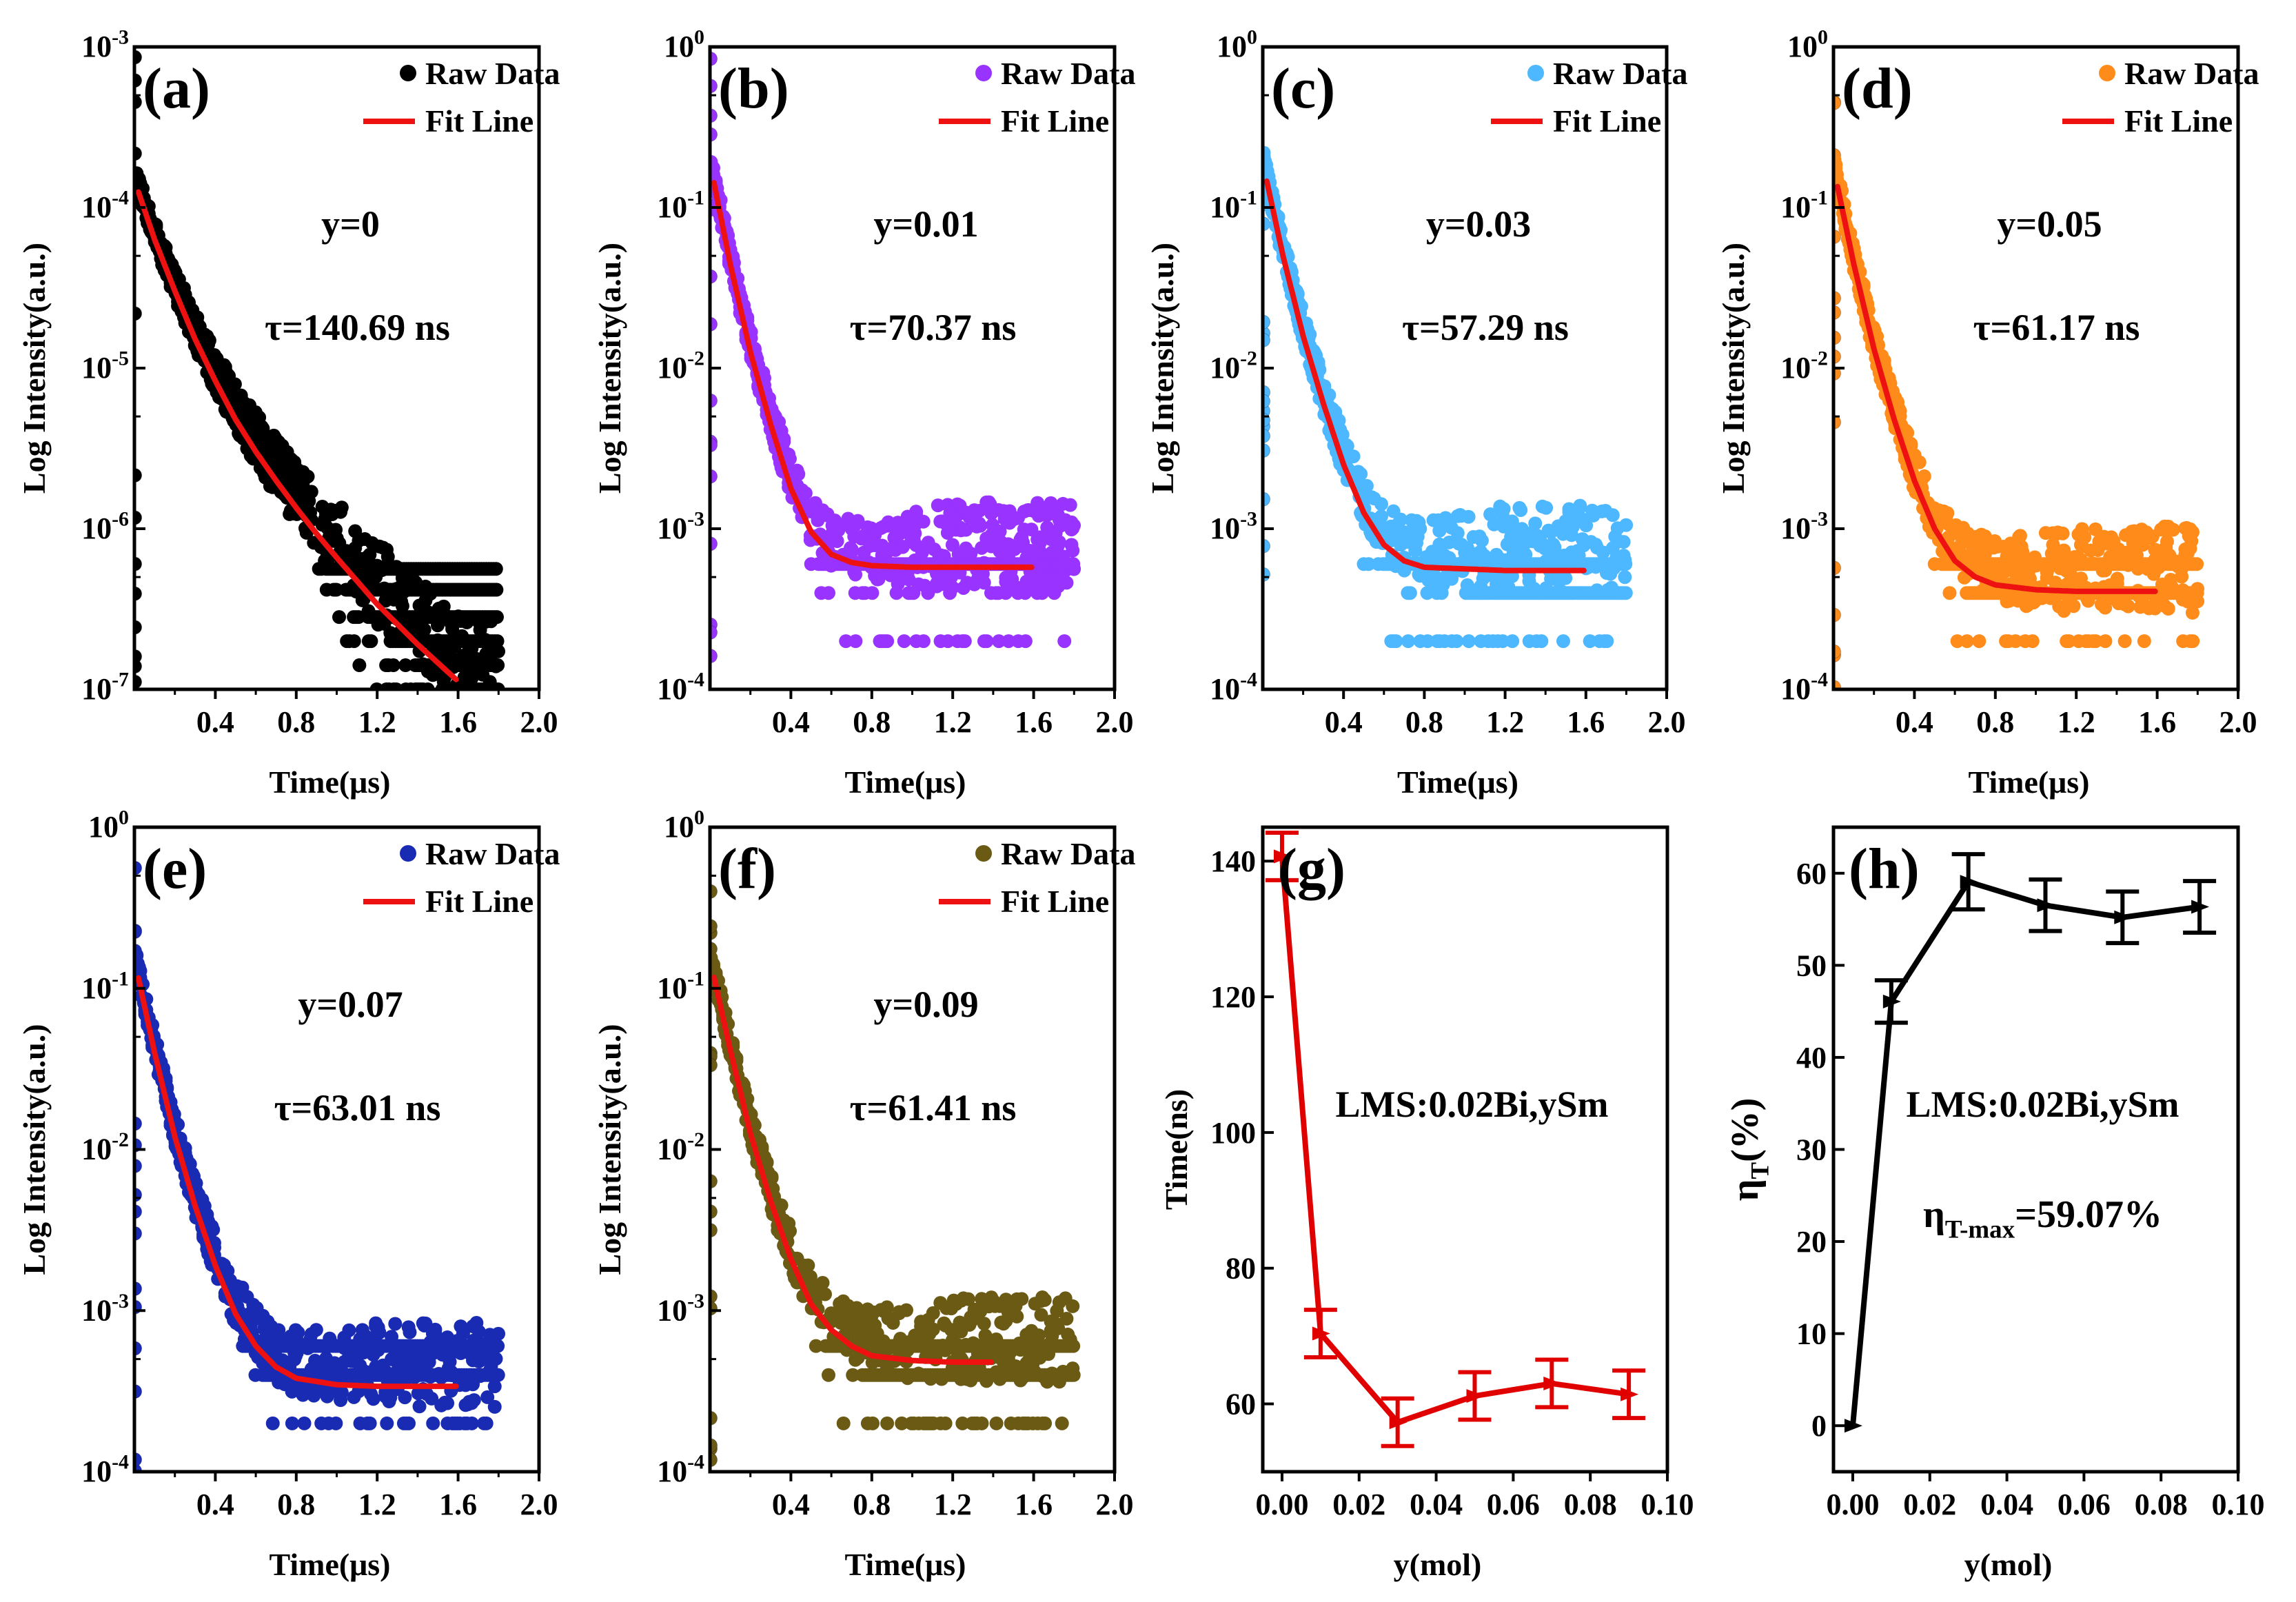 The width and height of the screenshot is (2296, 1602). What do you see at coordinates (1479, 224) in the screenshot?
I see `annotation-y-value: y=0.03` at bounding box center [1479, 224].